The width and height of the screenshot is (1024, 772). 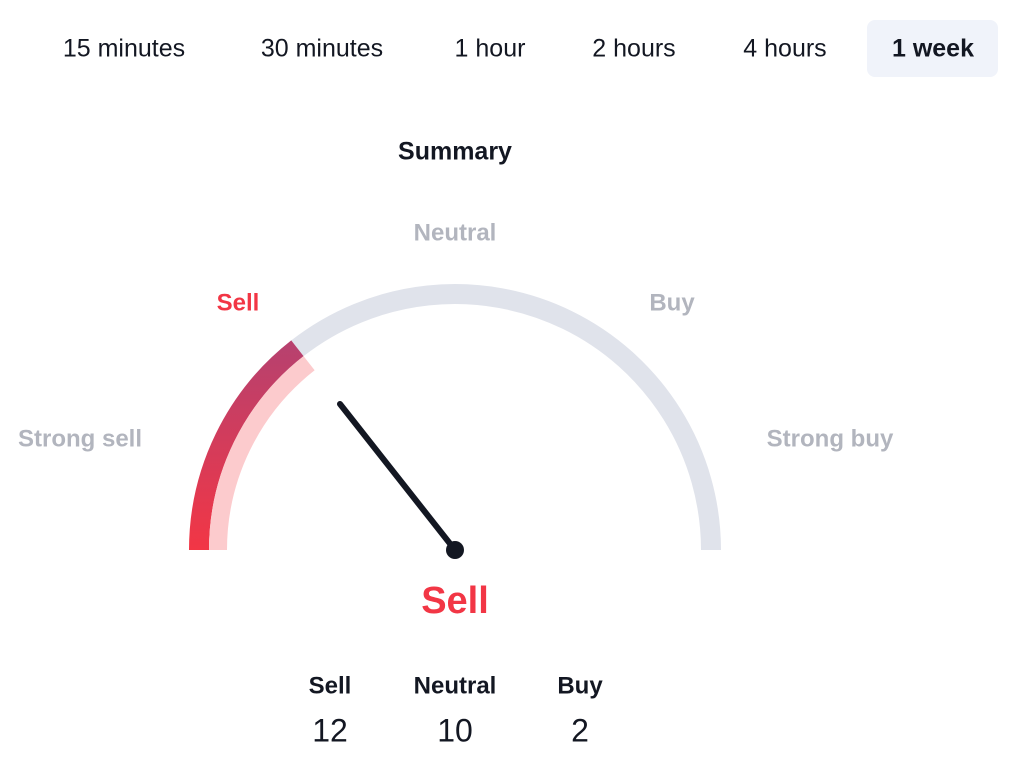 I want to click on tab: 4 hours, so click(x=784, y=49).